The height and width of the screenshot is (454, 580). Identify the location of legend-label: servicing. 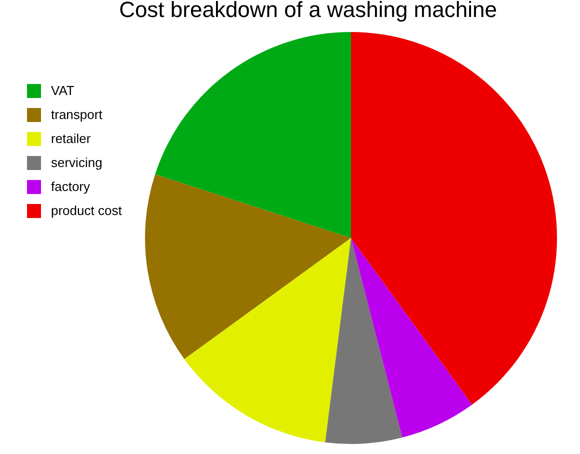
(76, 162).